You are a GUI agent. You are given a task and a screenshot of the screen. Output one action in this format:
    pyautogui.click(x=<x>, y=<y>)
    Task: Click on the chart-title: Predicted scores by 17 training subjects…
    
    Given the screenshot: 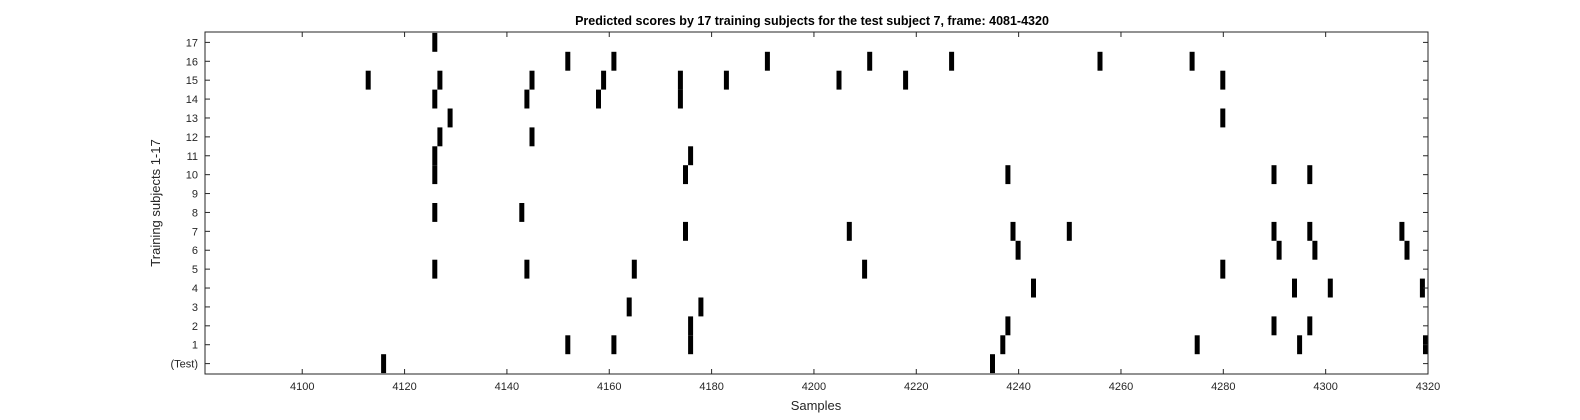 What is the action you would take?
    pyautogui.click(x=812, y=21)
    